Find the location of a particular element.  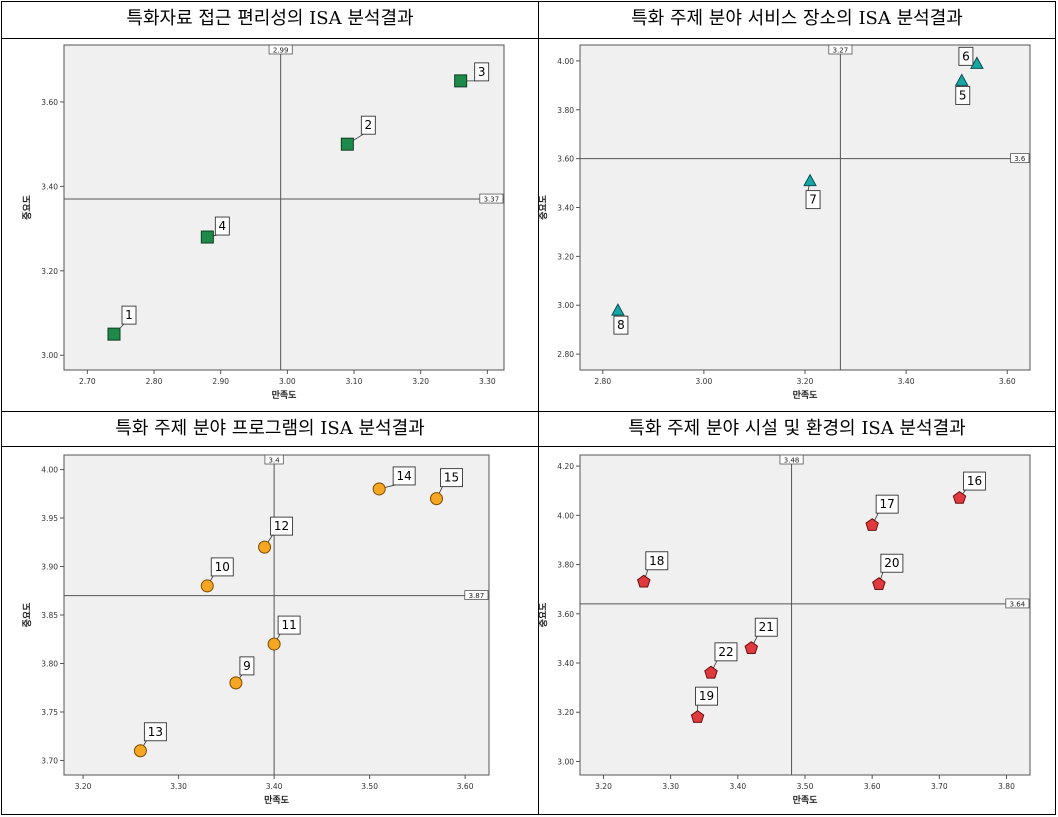

data-label: 16 is located at coordinates (974, 481).